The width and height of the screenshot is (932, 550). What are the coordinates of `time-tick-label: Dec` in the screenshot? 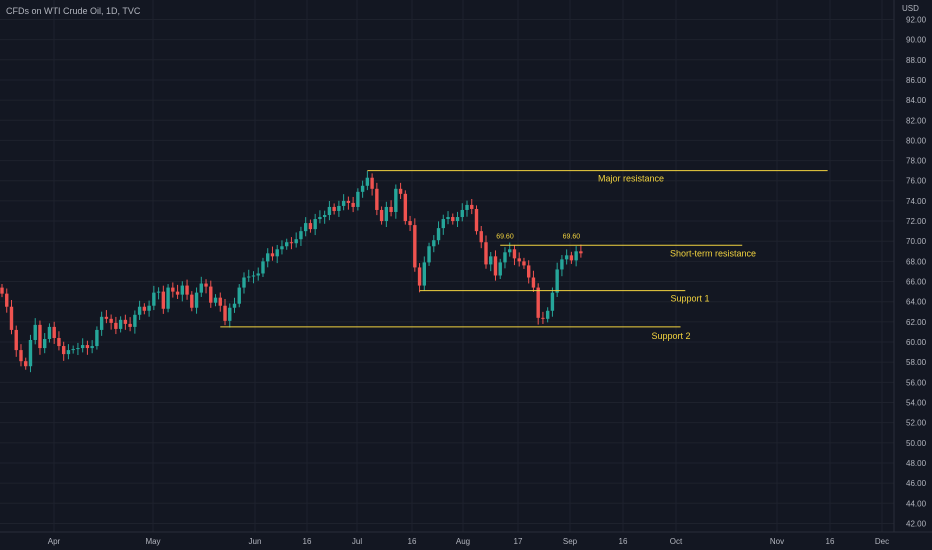 It's located at (882, 541).